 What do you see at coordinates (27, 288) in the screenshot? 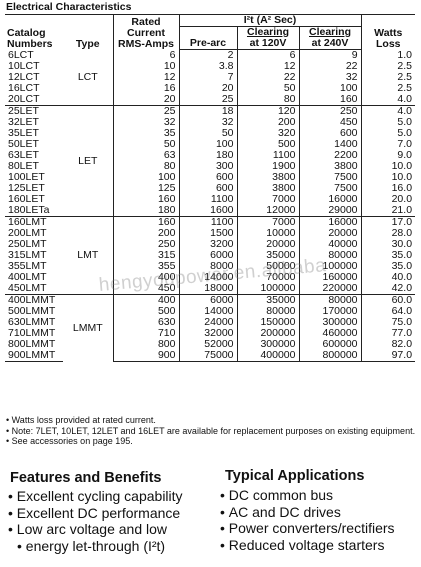
I see `cell-catalog-number: 450LMT` at bounding box center [27, 288].